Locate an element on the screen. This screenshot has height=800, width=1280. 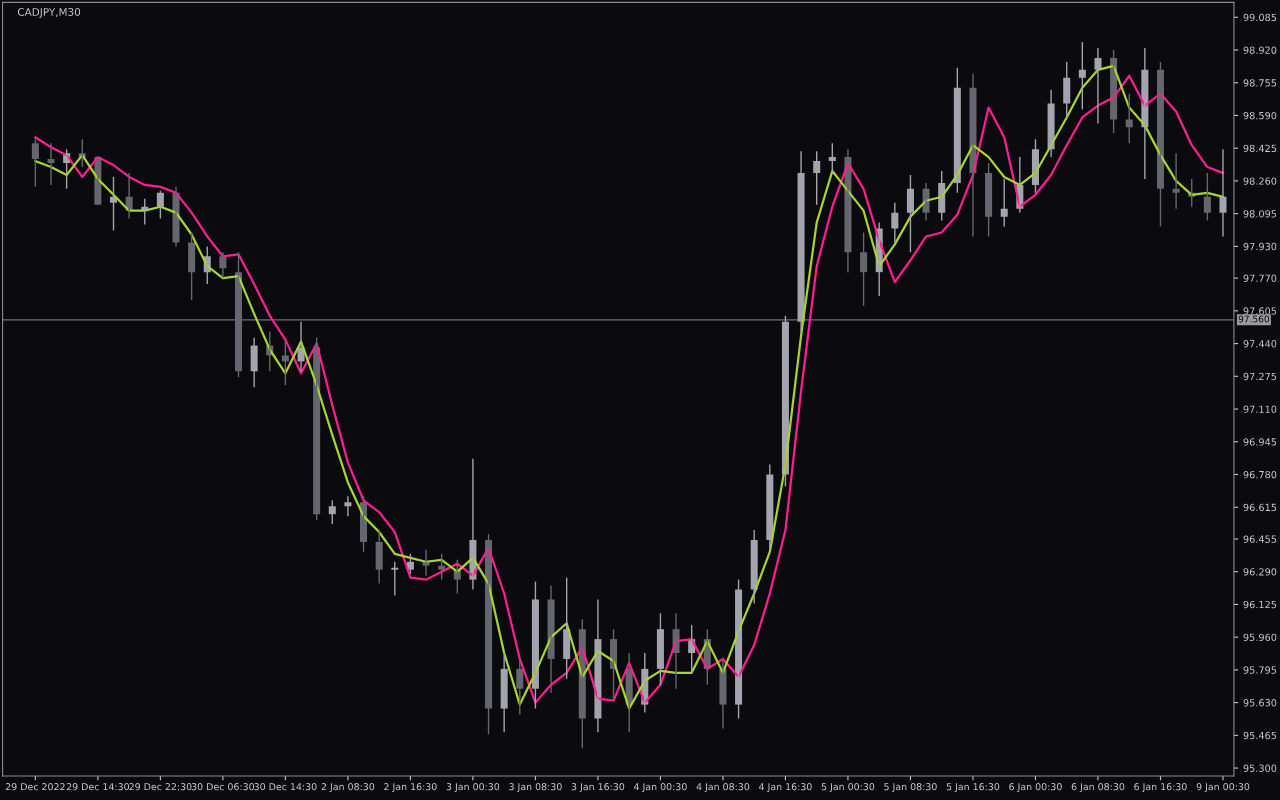
x-tick-label: 2 Jan 08:30 is located at coordinates (348, 788).